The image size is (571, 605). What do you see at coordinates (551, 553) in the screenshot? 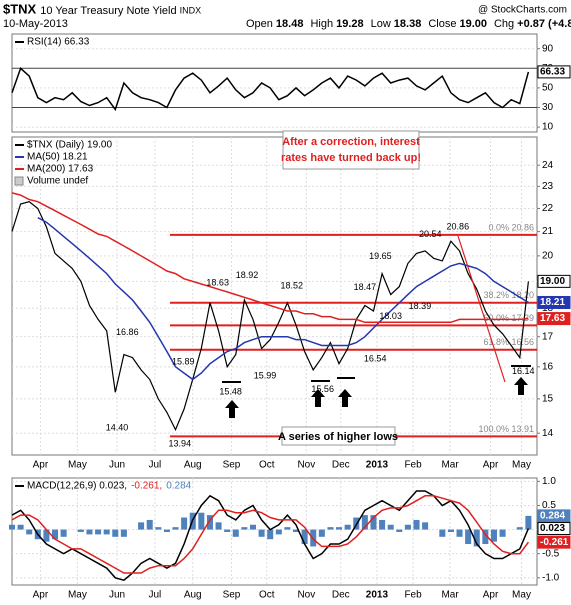
I see `y-tick-label: -0.5` at bounding box center [551, 553].